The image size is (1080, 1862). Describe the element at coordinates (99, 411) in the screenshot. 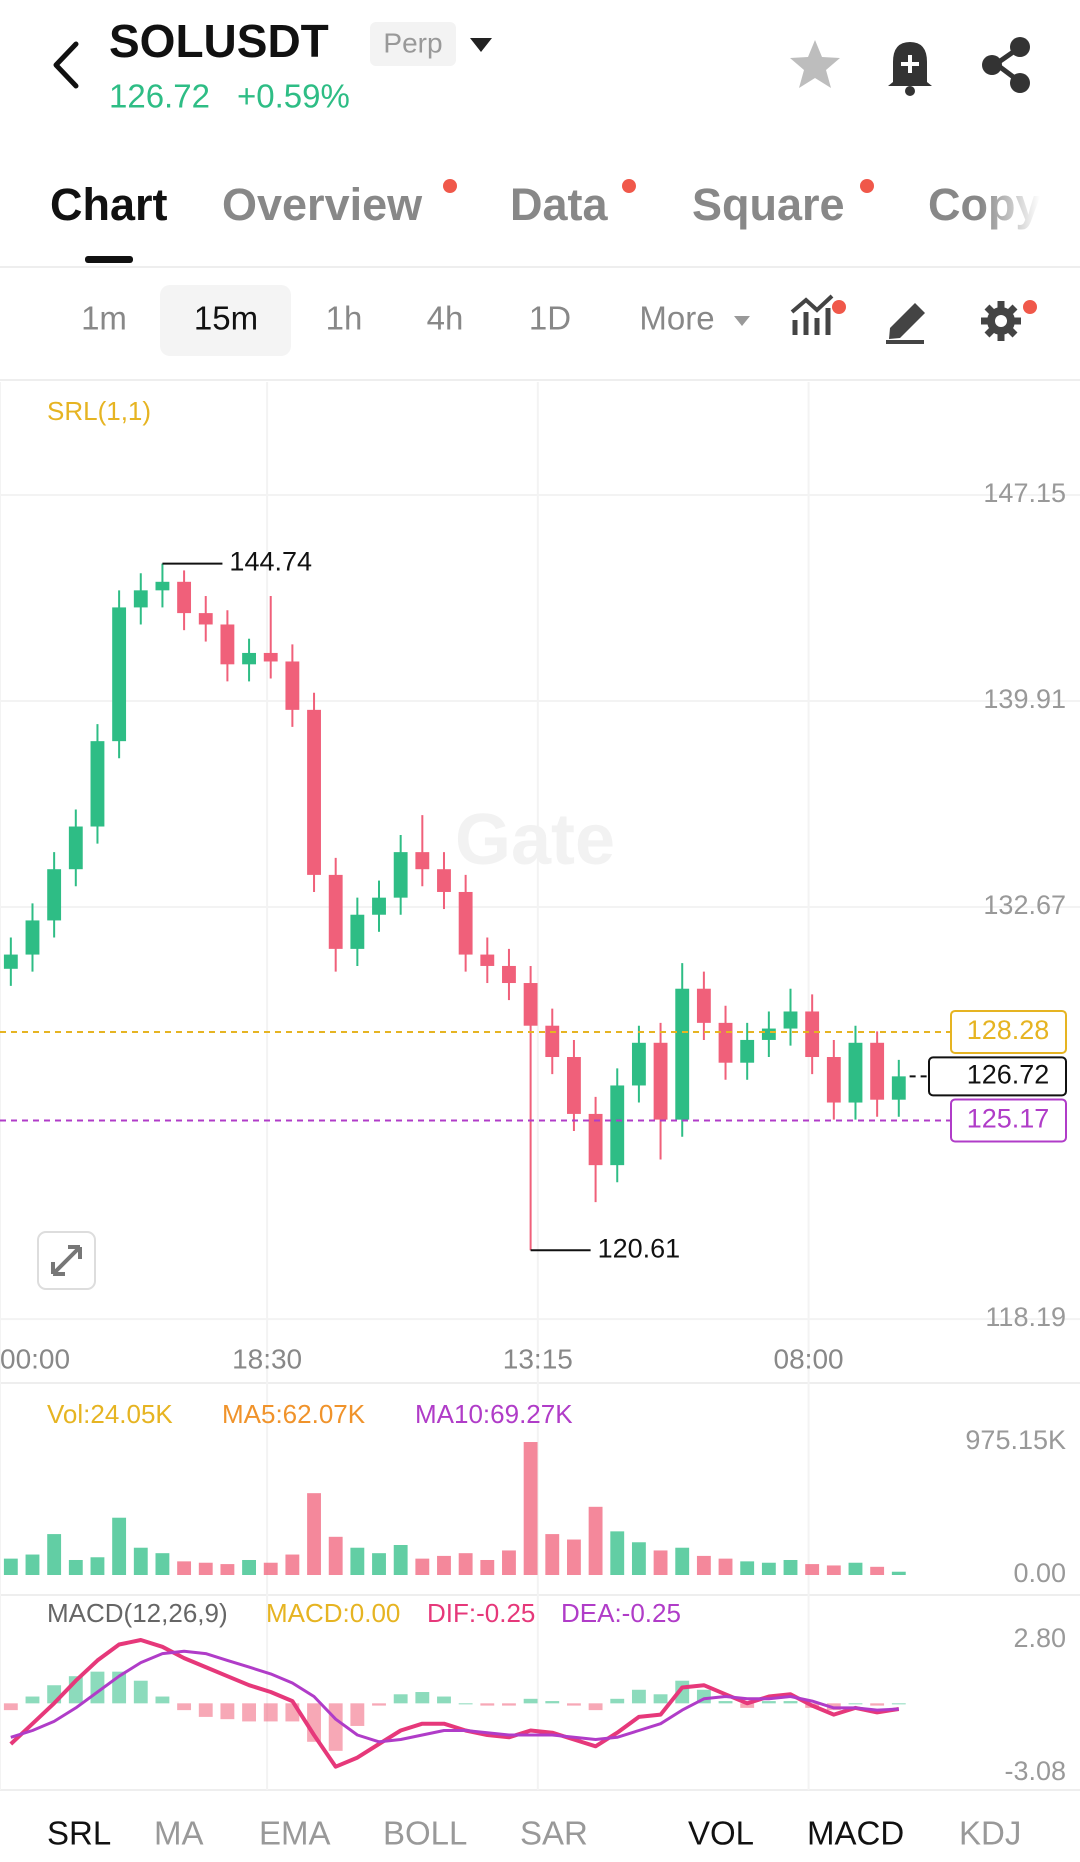

I see `indicator-label: SRL(1,1)` at that location.